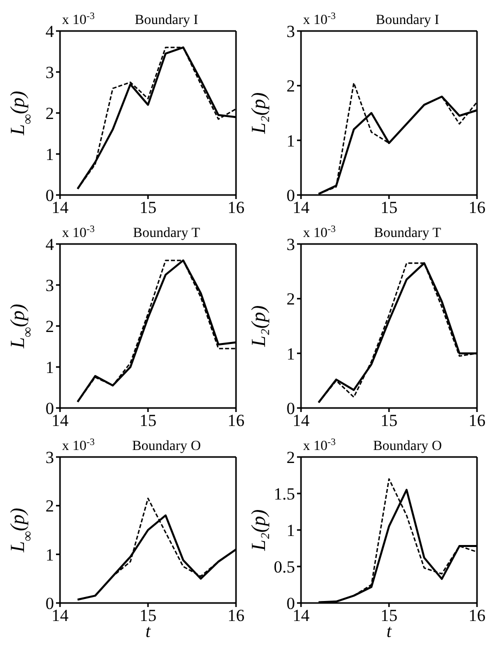 The width and height of the screenshot is (498, 658). What do you see at coordinates (284, 567) in the screenshot?
I see `y-tick-label: 0.5` at bounding box center [284, 567].